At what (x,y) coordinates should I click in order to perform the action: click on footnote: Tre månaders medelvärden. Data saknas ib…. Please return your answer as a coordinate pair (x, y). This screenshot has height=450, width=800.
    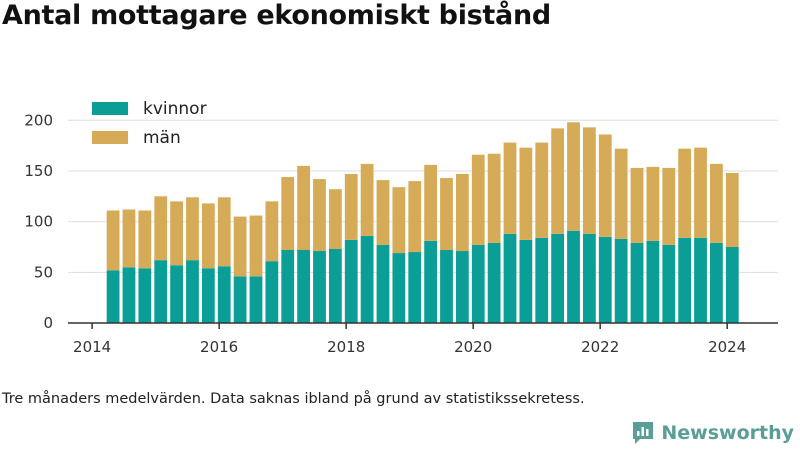
    Looking at the image, I should click on (293, 399).